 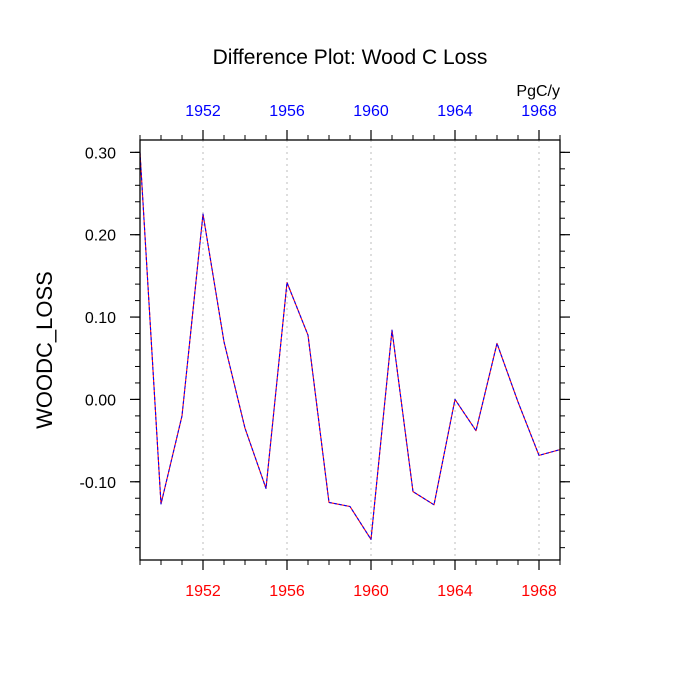 I want to click on x-tick-label-bottom: 1960, so click(x=371, y=591).